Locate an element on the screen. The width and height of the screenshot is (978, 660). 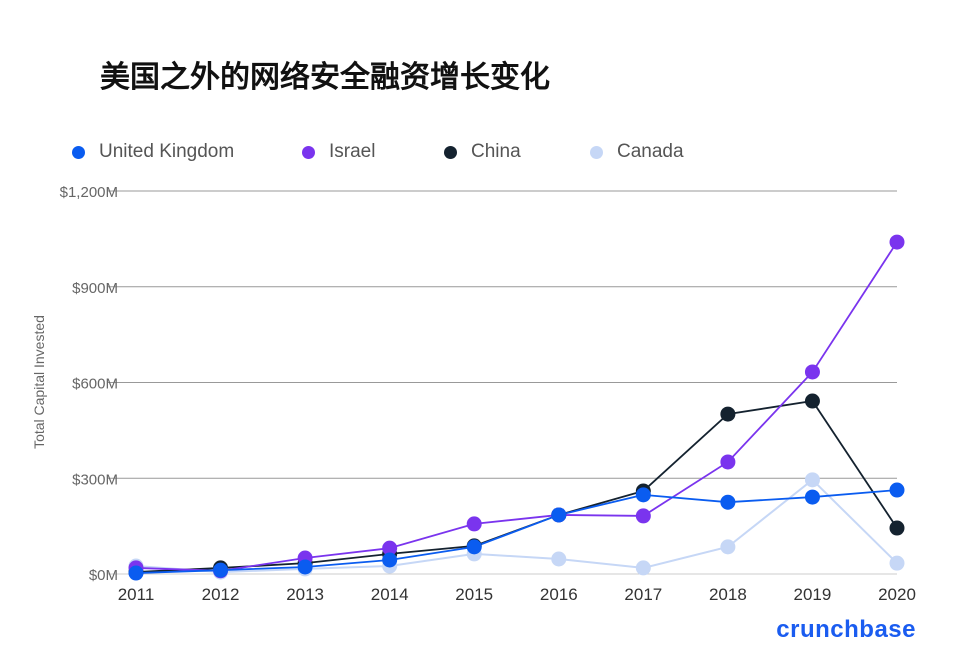
legend-item: Canada is located at coordinates (637, 152).